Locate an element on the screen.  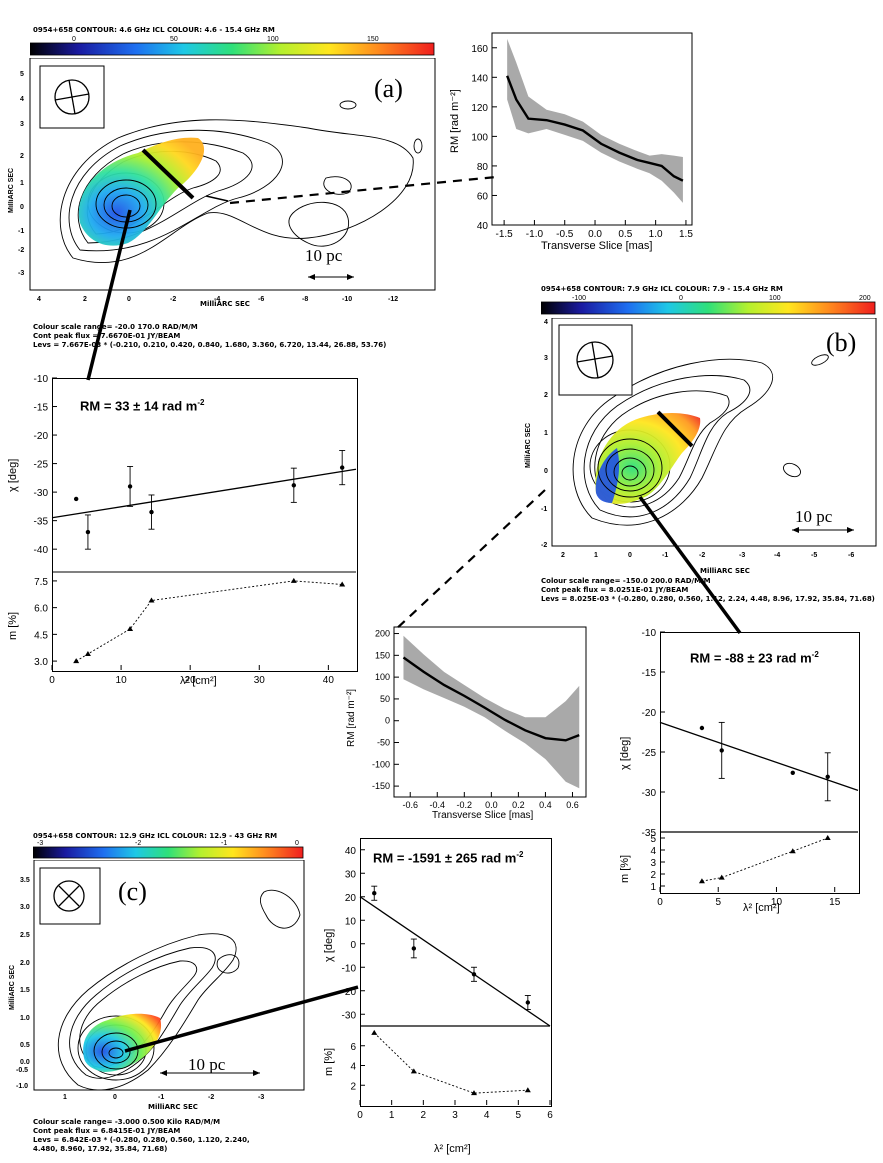
slice-a-rm-curve is located at coordinates (595, 128).